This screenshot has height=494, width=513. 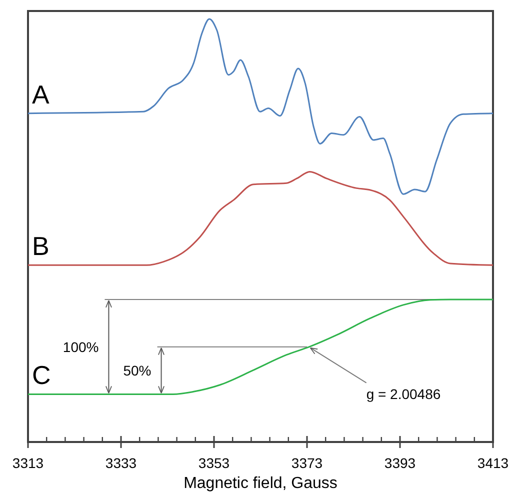 I want to click on x-tick-label: 3353, so click(x=214, y=463).